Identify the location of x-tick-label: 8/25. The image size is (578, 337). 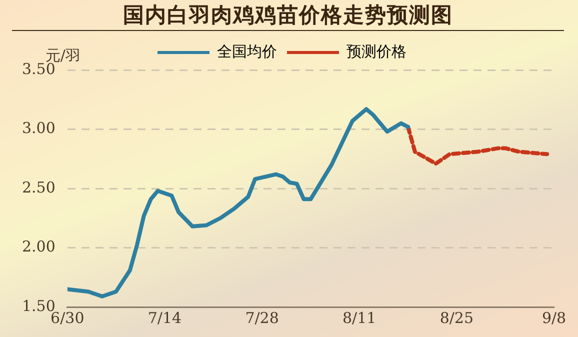
(457, 317).